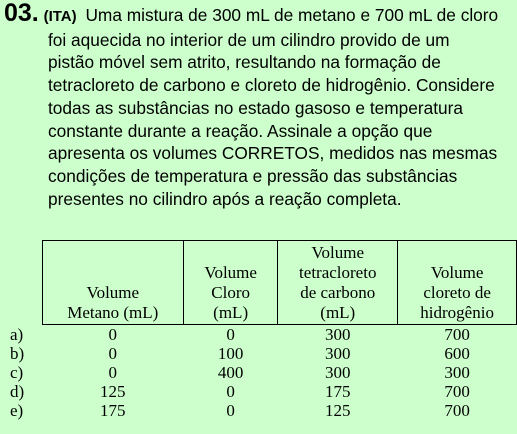 The height and width of the screenshot is (434, 517). What do you see at coordinates (60, 16) in the screenshot?
I see `question-source: (ITA)` at bounding box center [60, 16].